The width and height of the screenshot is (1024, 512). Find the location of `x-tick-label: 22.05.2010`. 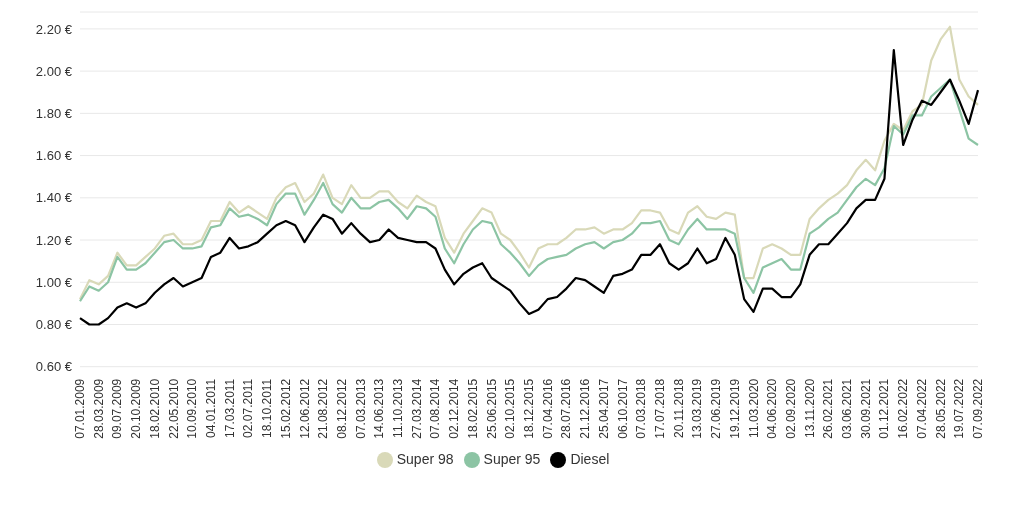

x-tick-label: 22.05.2010 is located at coordinates (173, 408).